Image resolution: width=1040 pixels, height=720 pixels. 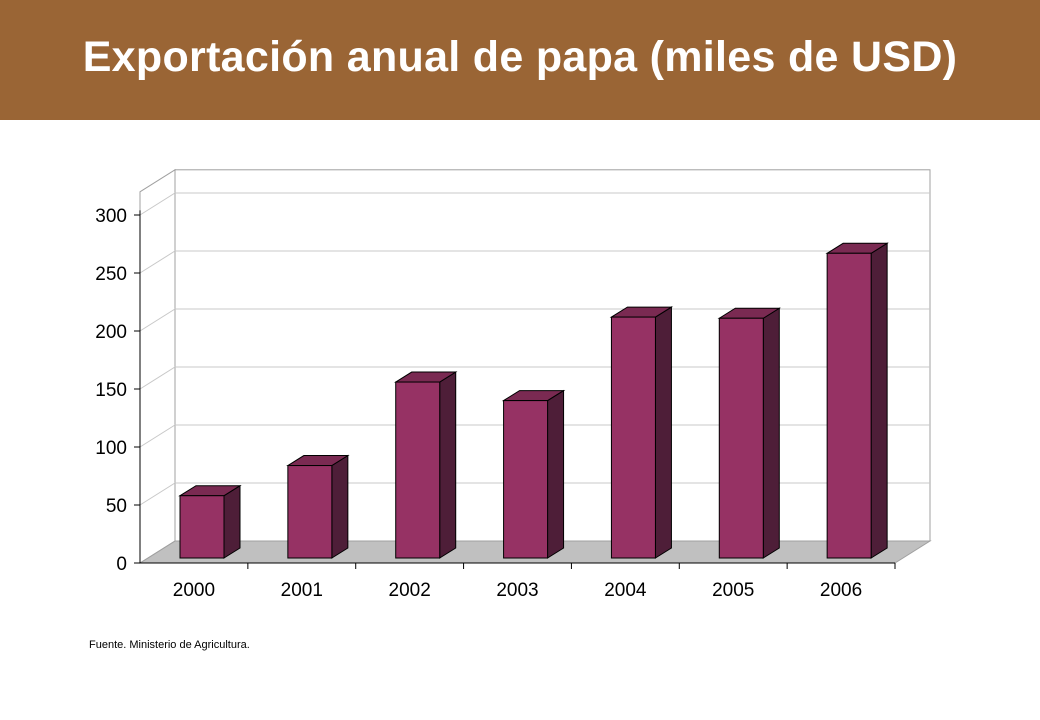 What do you see at coordinates (116, 506) in the screenshot?
I see `y-tick-label: 50` at bounding box center [116, 506].